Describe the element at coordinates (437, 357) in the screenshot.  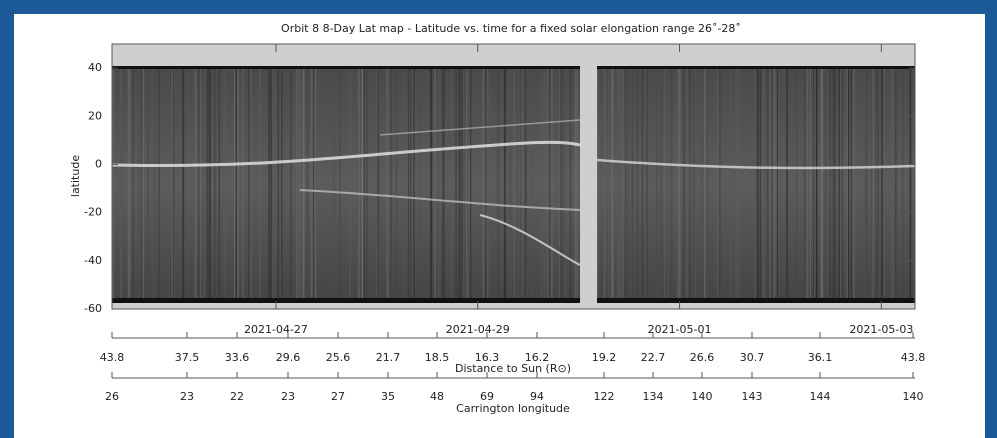
I see `secondary-tick-label: 18.5` at that location.